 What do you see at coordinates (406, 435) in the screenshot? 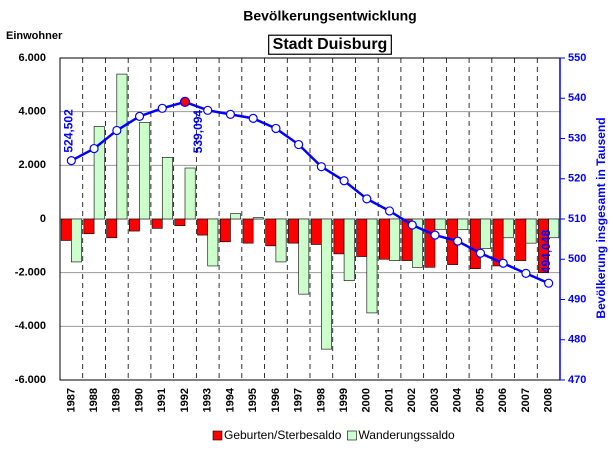
I see `legend-label: Wanderungssaldo` at bounding box center [406, 435].